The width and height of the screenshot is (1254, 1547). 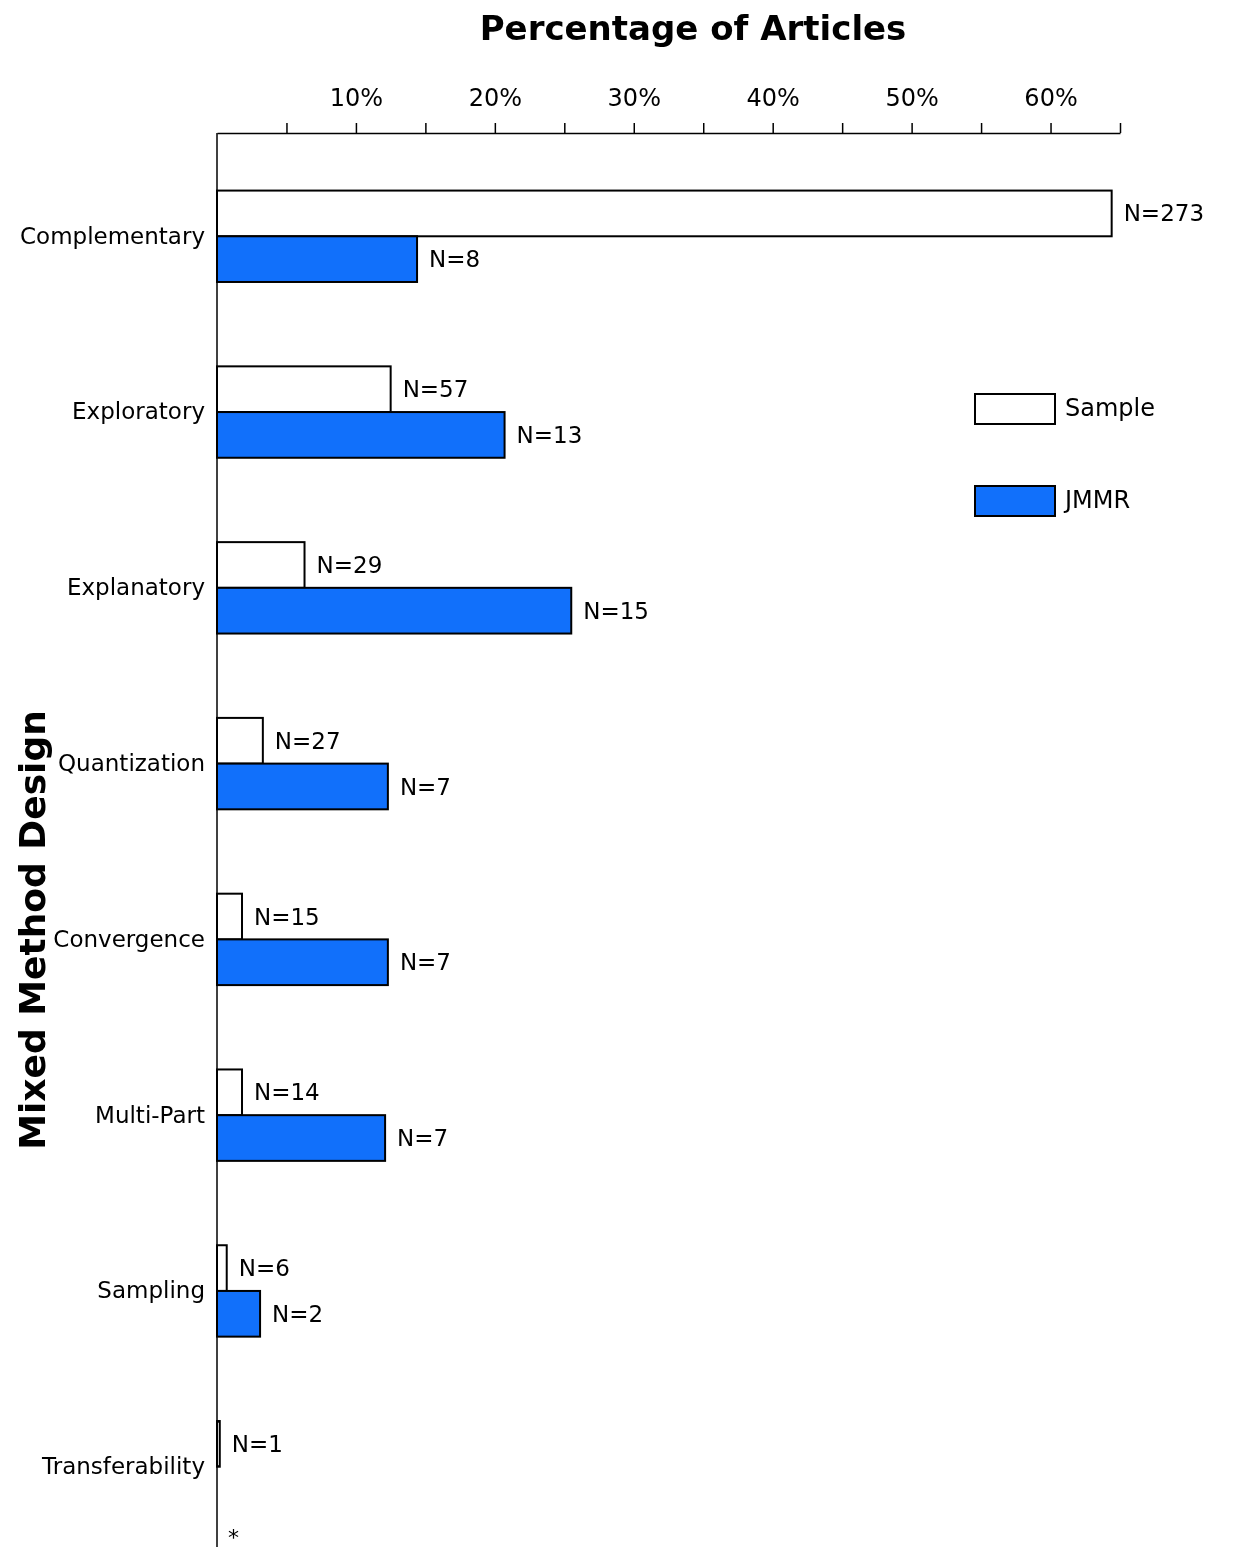 I want to click on y-axis-title: Mixed Method Design, so click(x=32, y=930).